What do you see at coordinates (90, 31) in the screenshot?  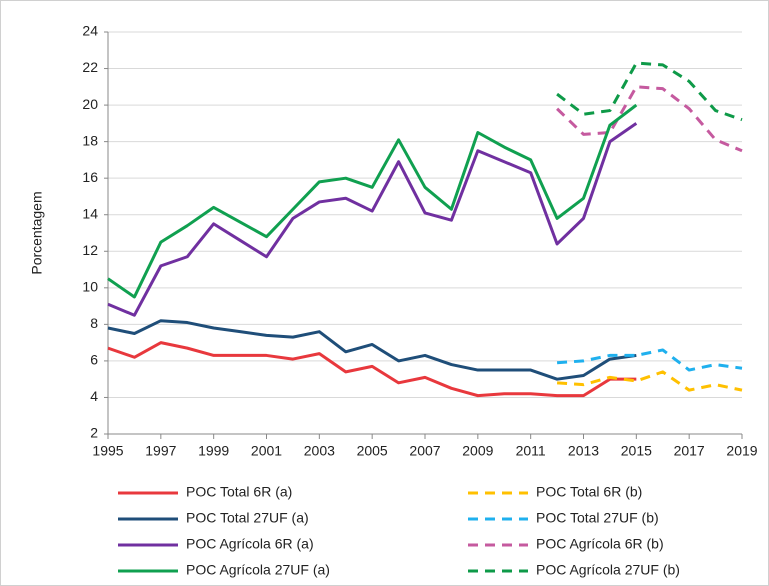 I see `y-tick-label: 24` at bounding box center [90, 31].